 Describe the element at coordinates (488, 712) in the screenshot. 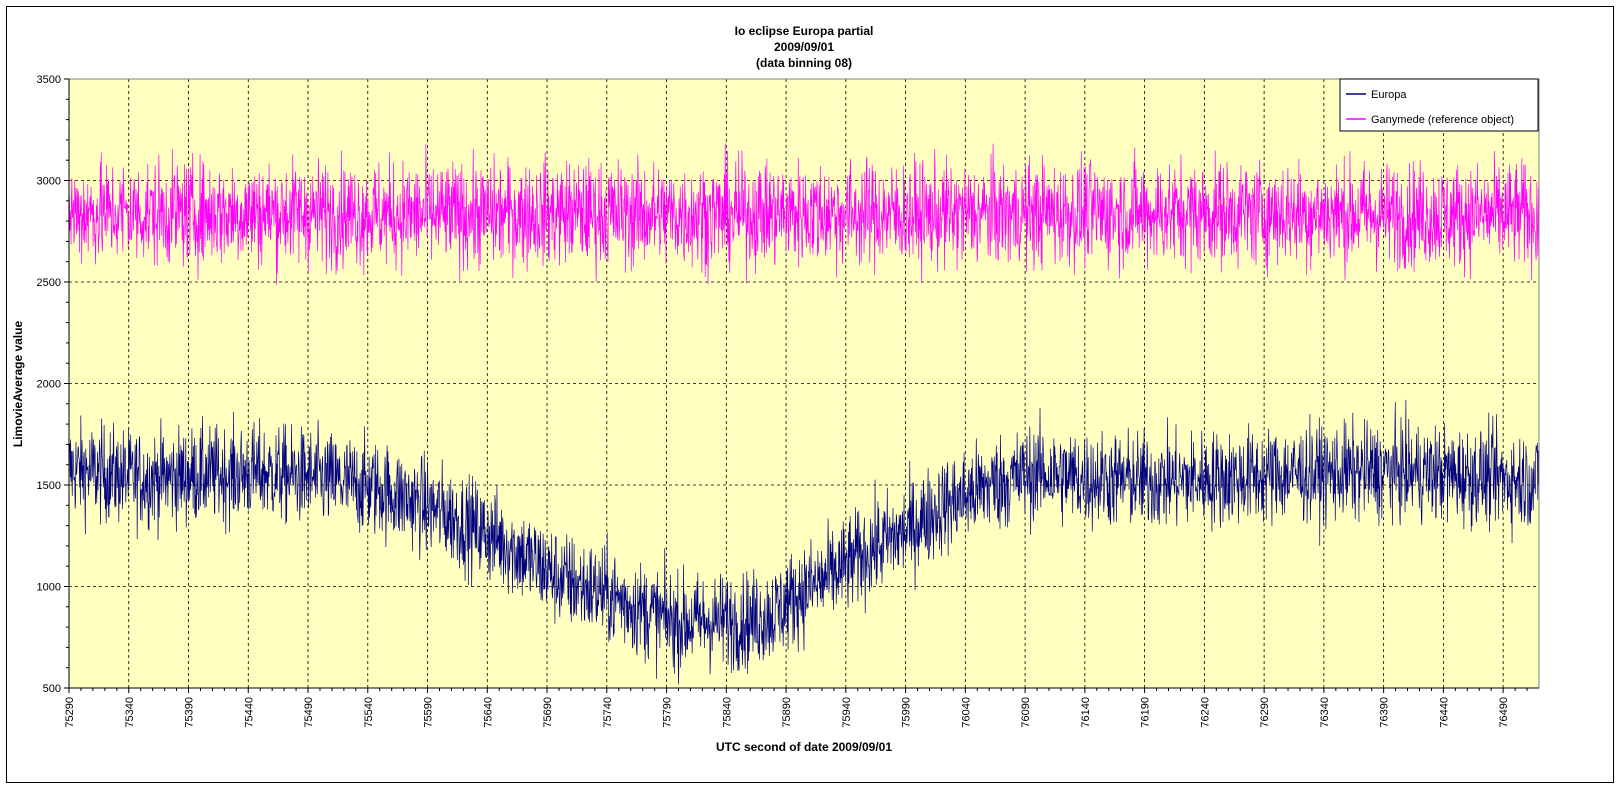

I see `x-tick-label: 75640` at that location.